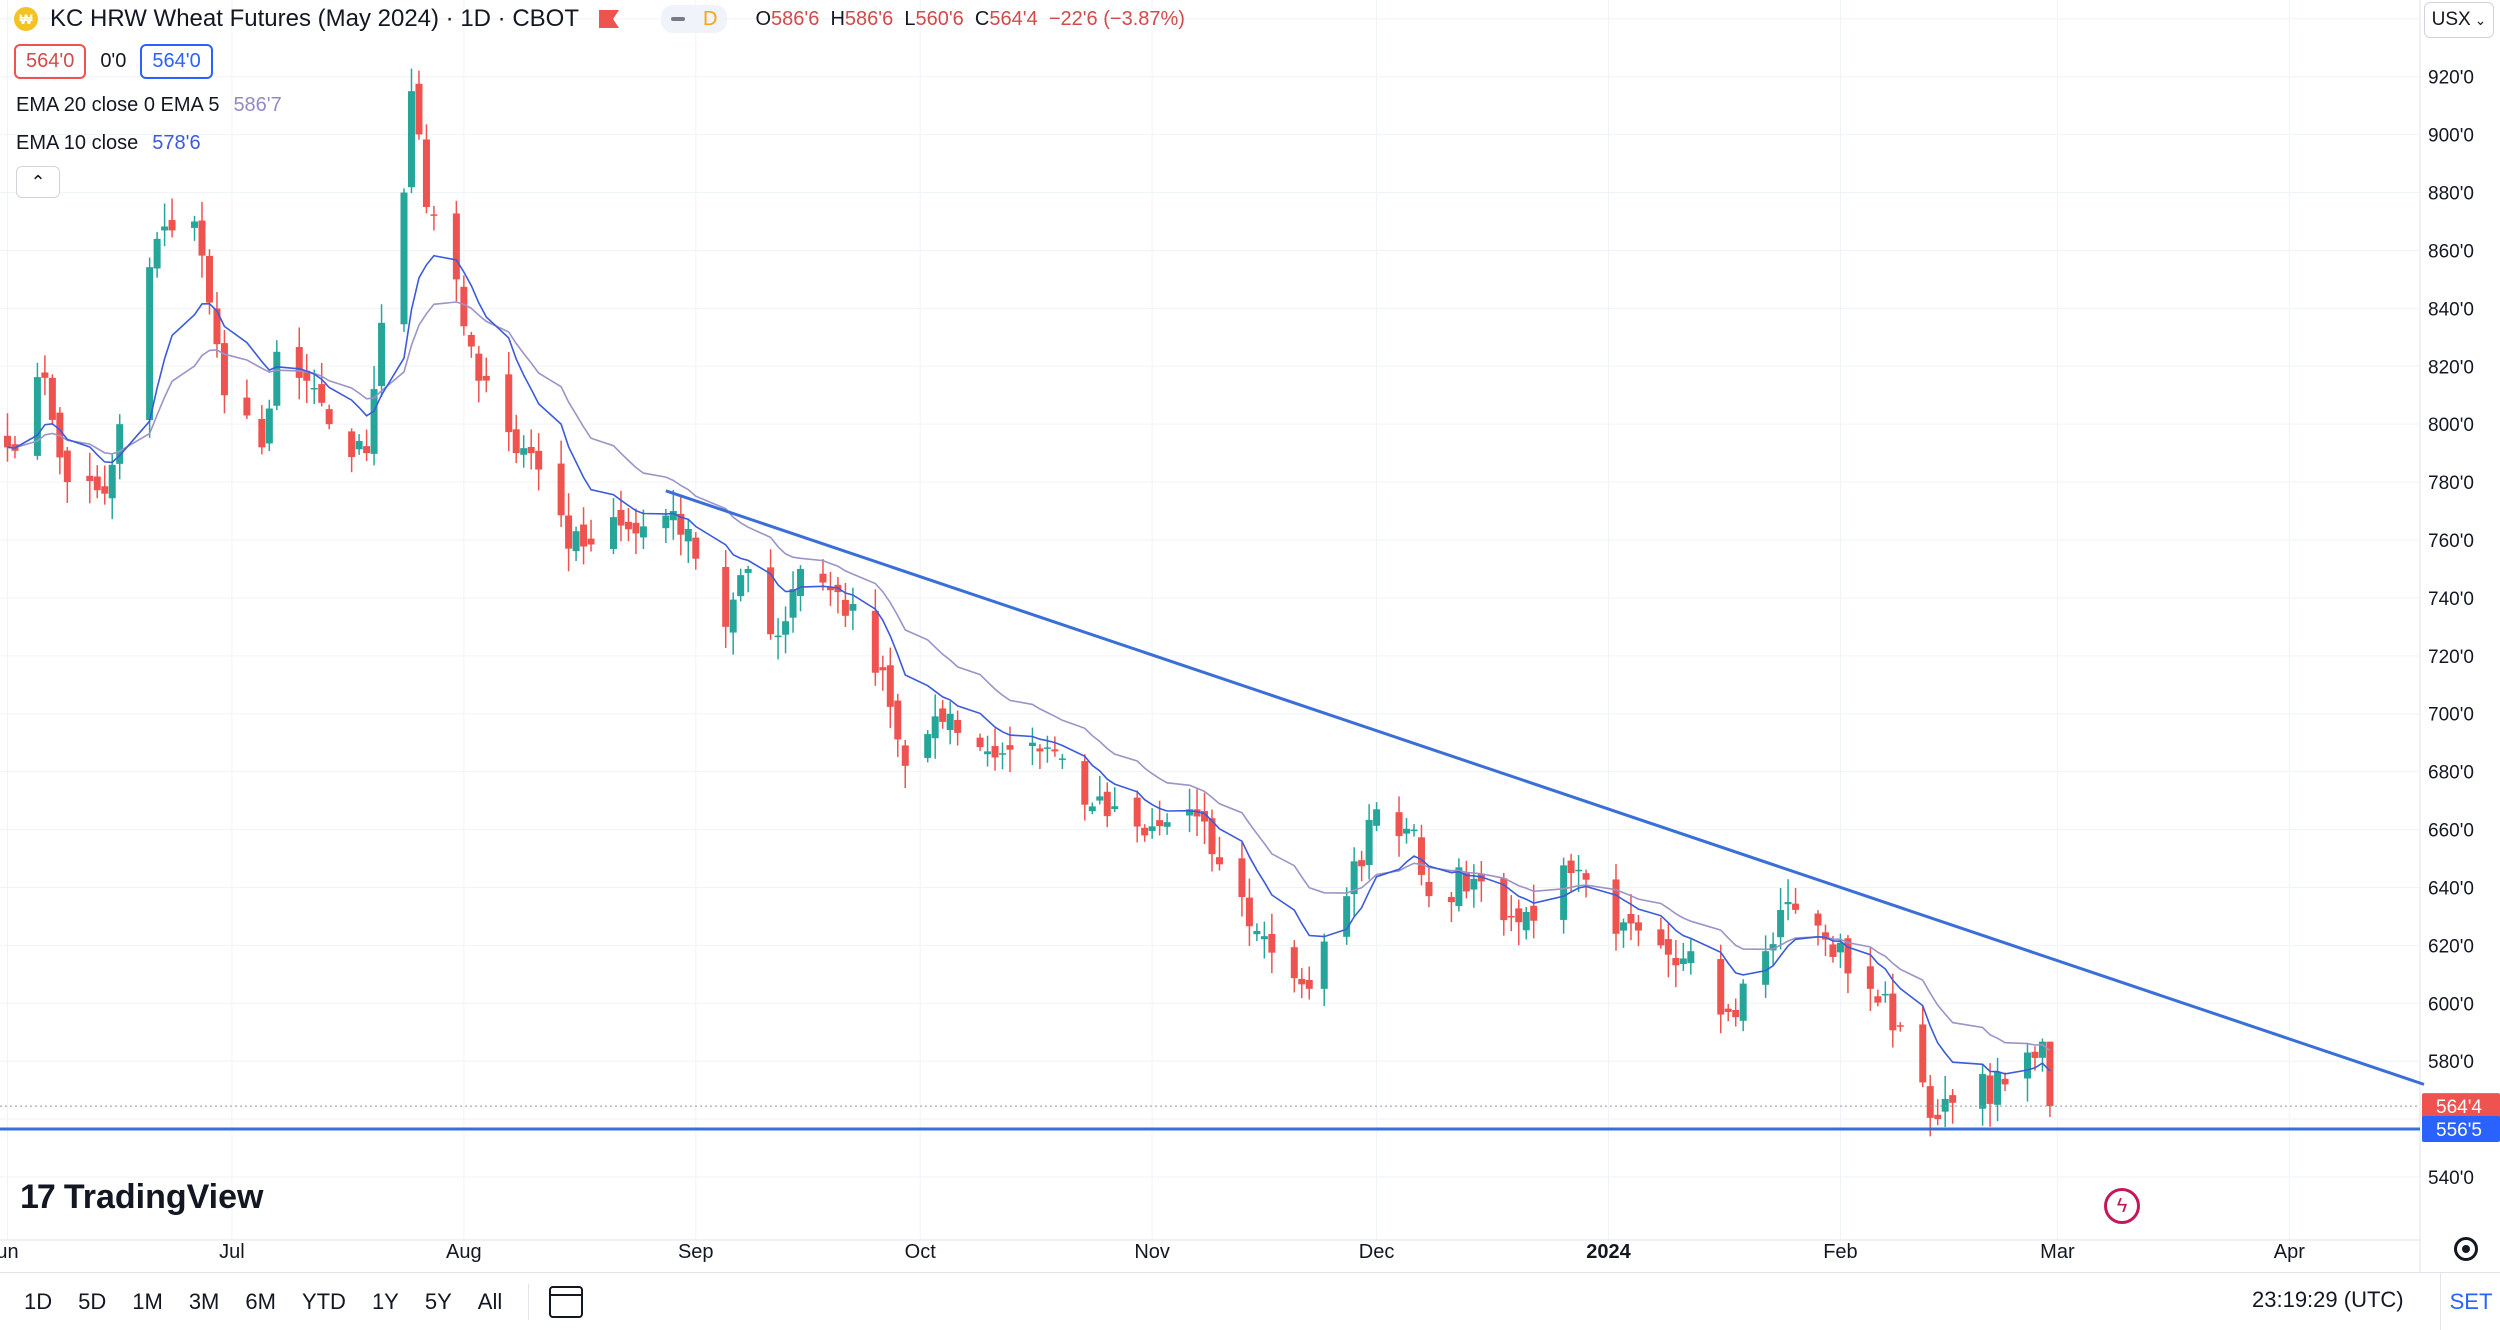  I want to click on tradingview-logo: 17 TradingView, so click(141, 1197).